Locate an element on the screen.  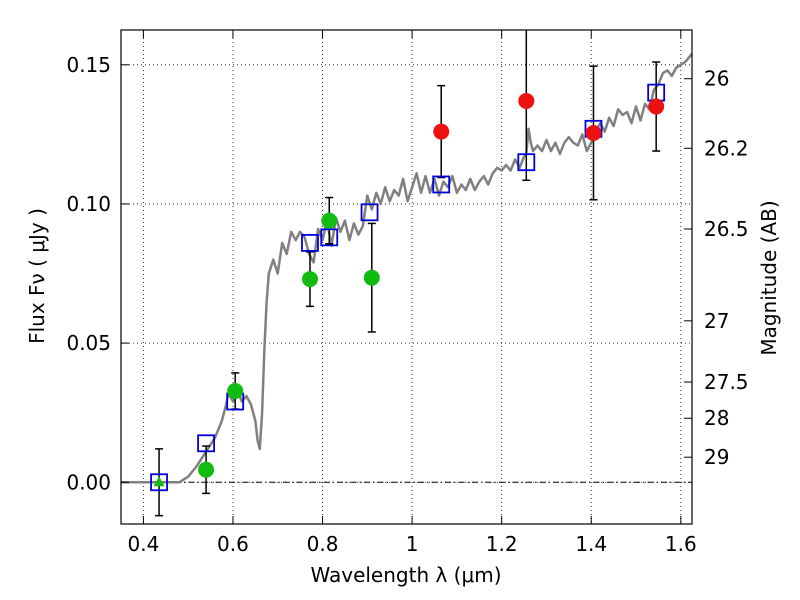
x-tick-label: 0.8 is located at coordinates (323, 544).